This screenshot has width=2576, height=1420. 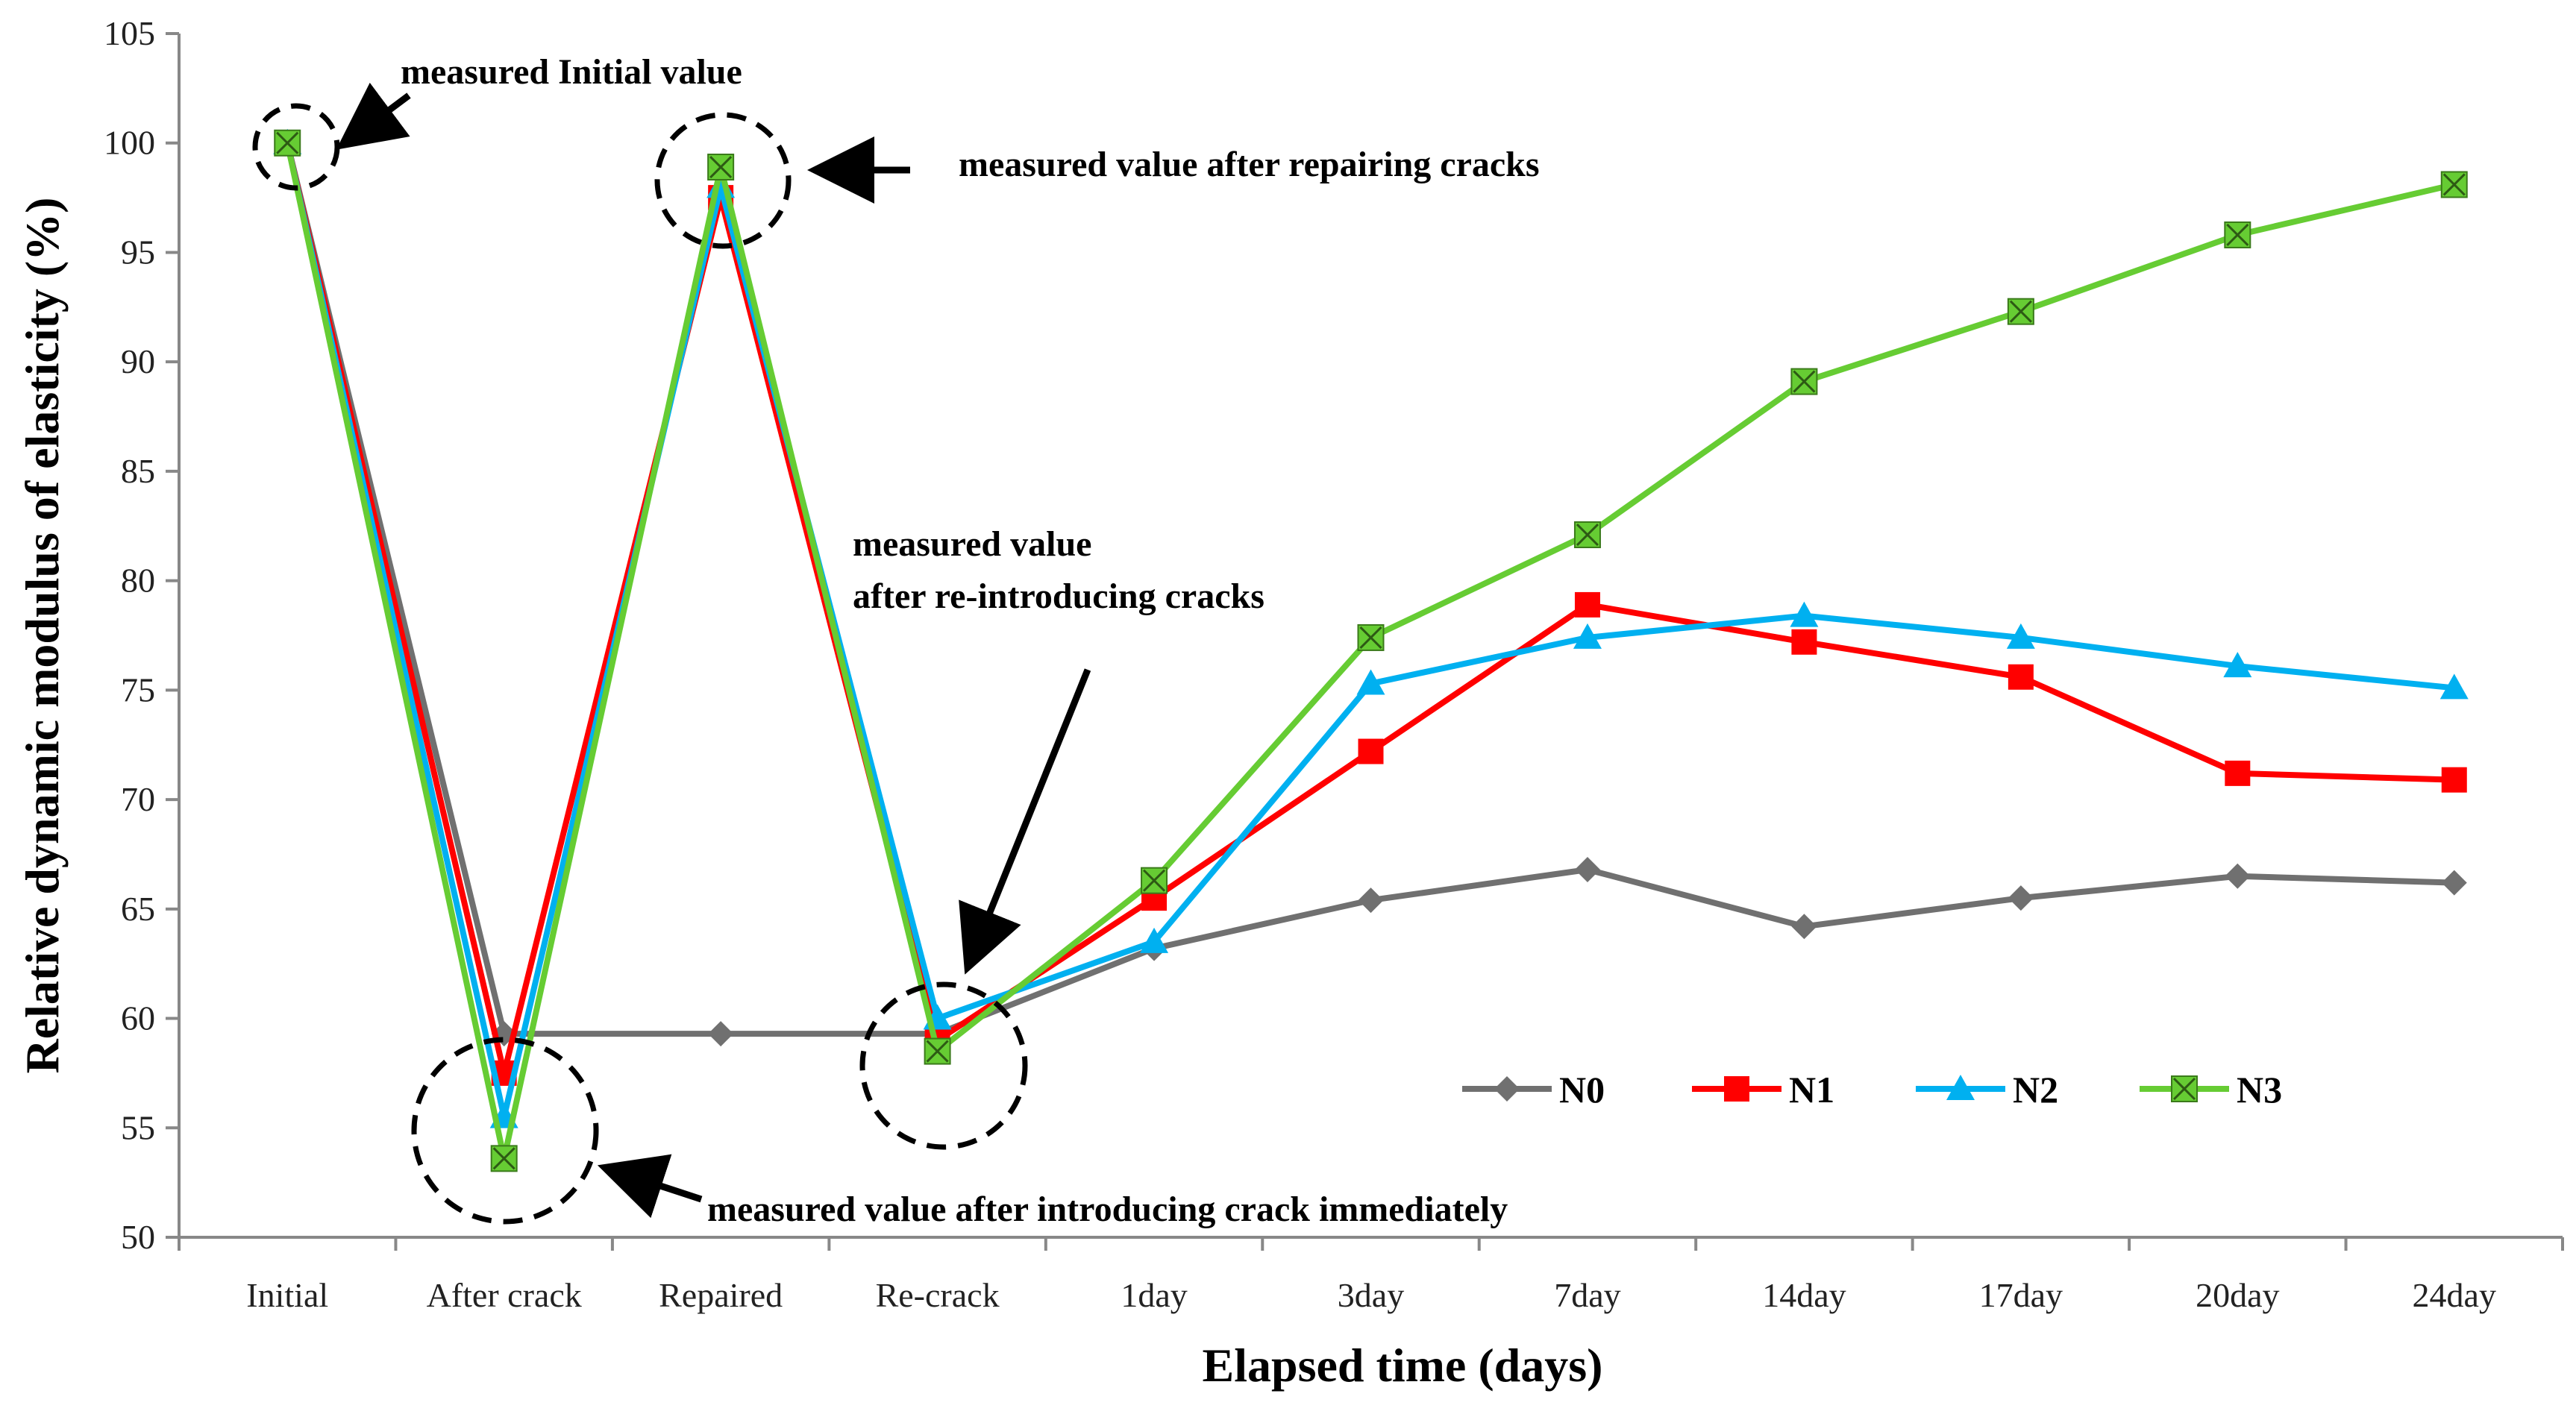 What do you see at coordinates (2036, 1089) in the screenshot?
I see `legend-label: N2` at bounding box center [2036, 1089].